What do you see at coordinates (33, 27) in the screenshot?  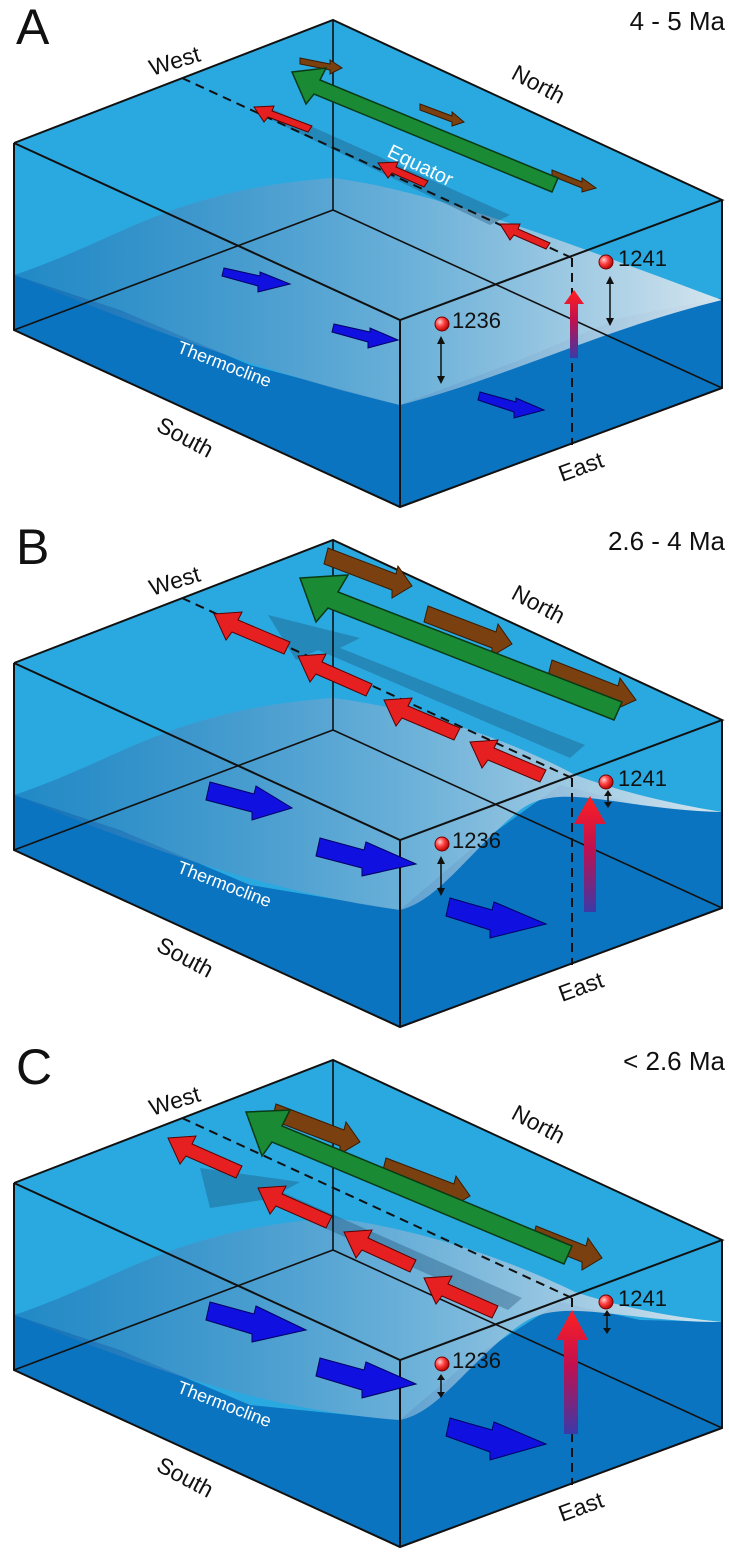 I see `panel-letter: A` at bounding box center [33, 27].